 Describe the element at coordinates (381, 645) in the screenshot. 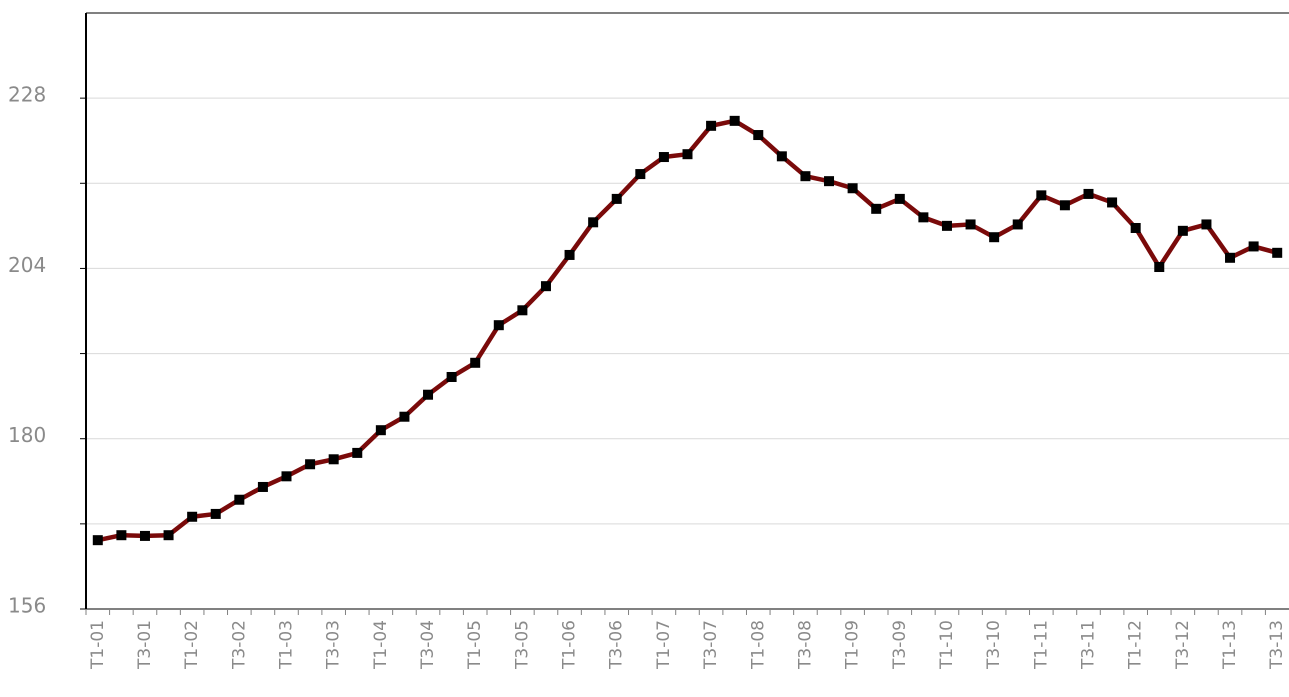

I see `x-tick-label: T1-04` at that location.